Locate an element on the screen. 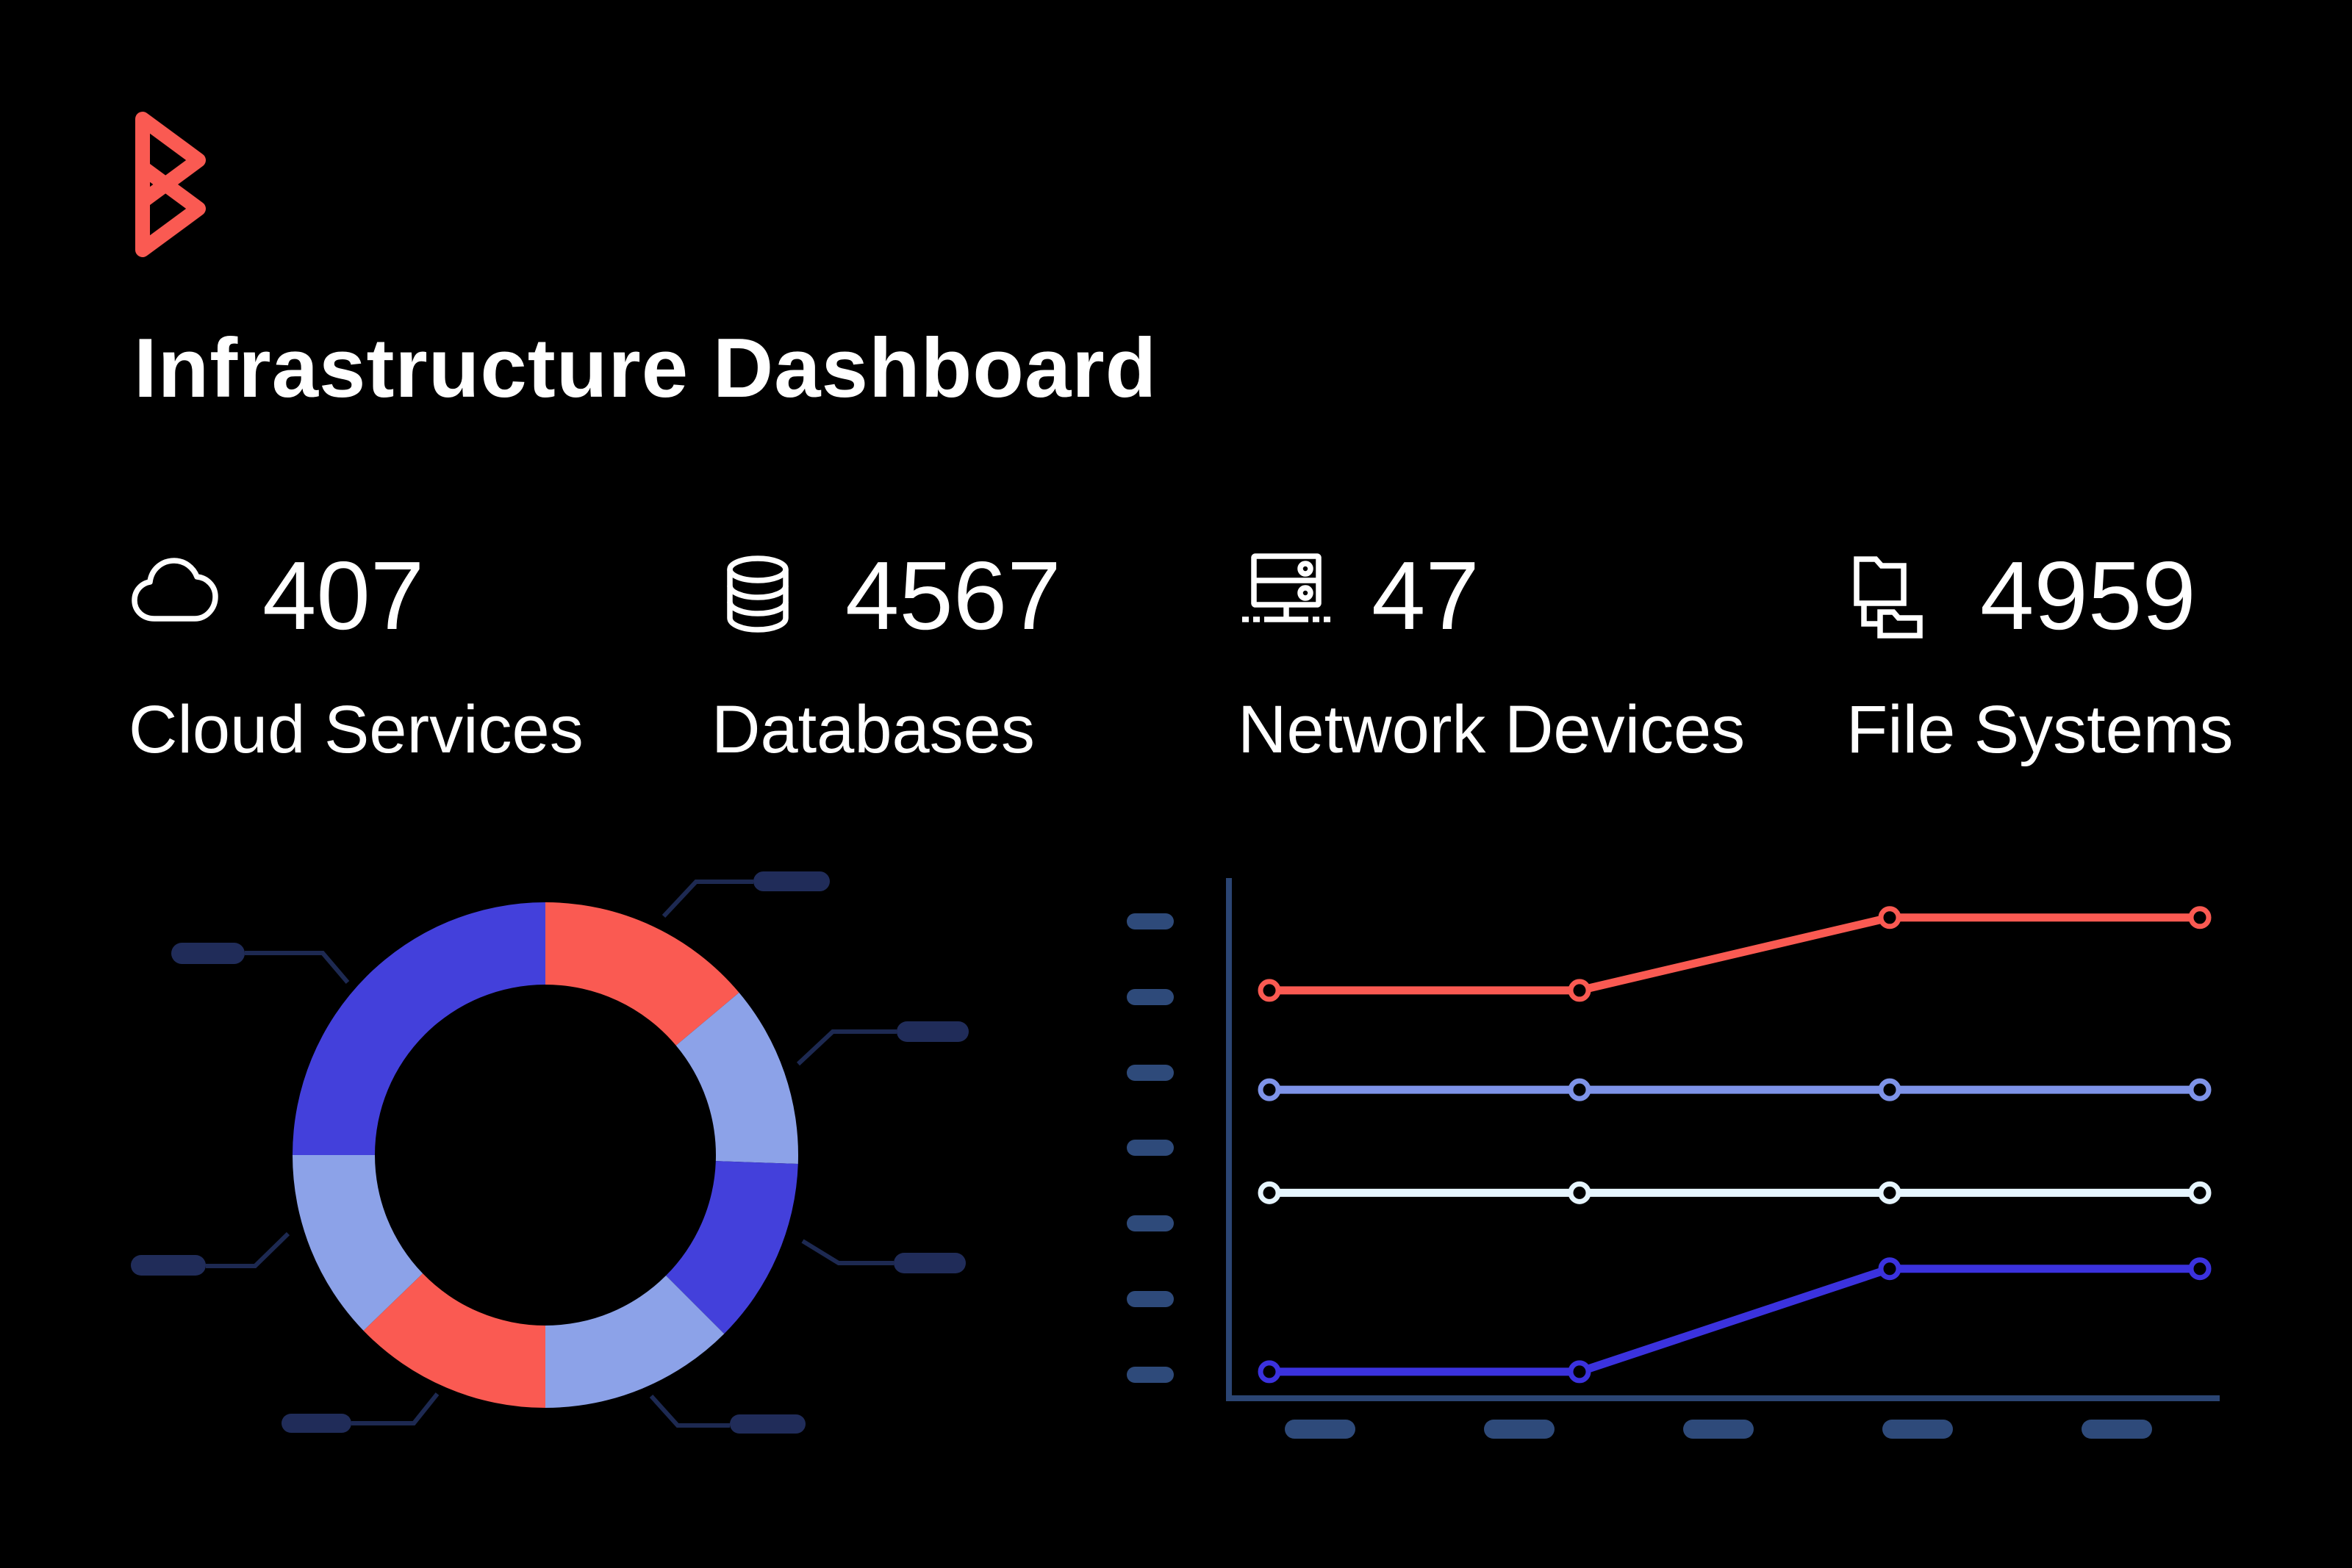 The image size is (2352, 1568). stat-value: 4959 is located at coordinates (2088, 596).